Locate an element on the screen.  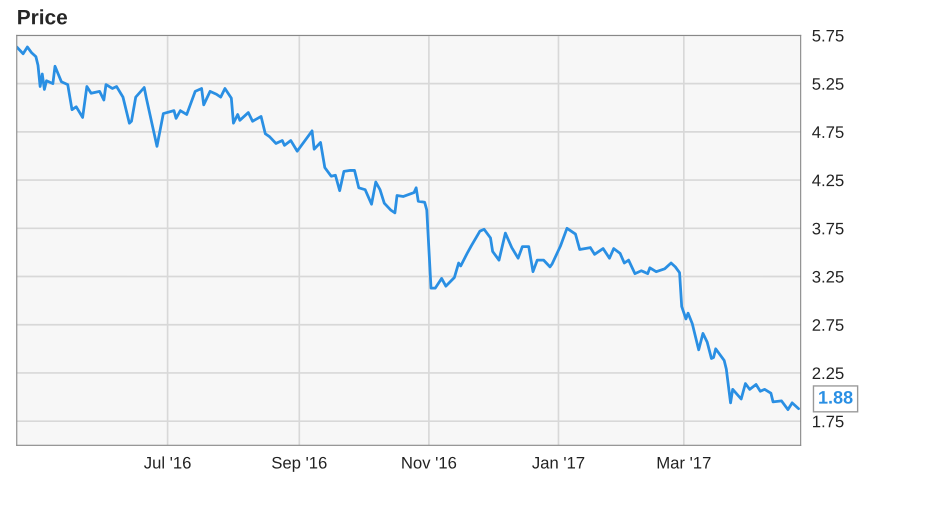
x-tick-label: Nov '16 is located at coordinates (429, 462).